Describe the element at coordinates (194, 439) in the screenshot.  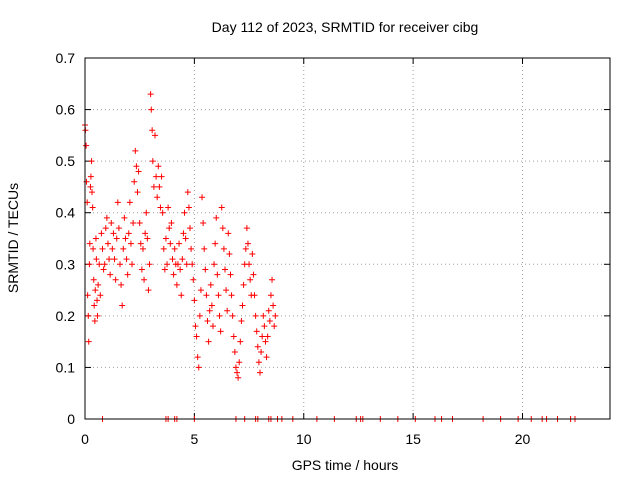
I see `x-tick-label: 5` at that location.